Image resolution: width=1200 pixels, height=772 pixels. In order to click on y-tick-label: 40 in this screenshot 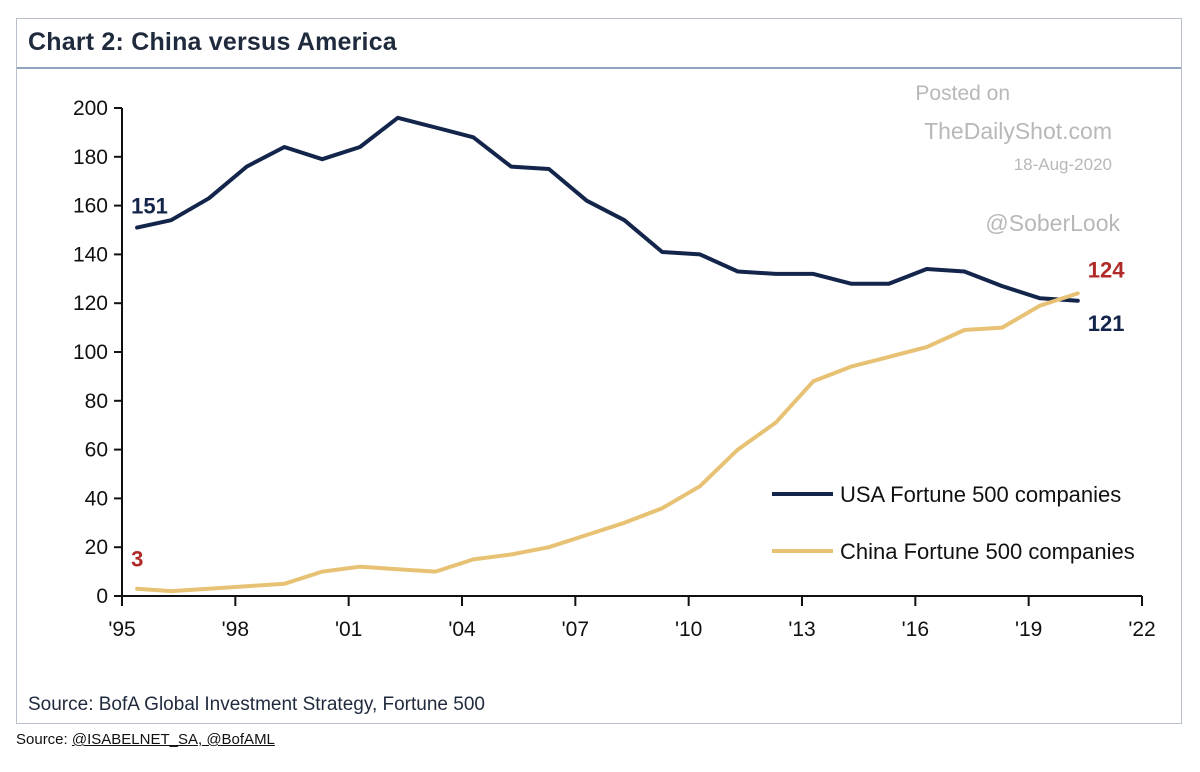, I will do `click(96, 498)`.